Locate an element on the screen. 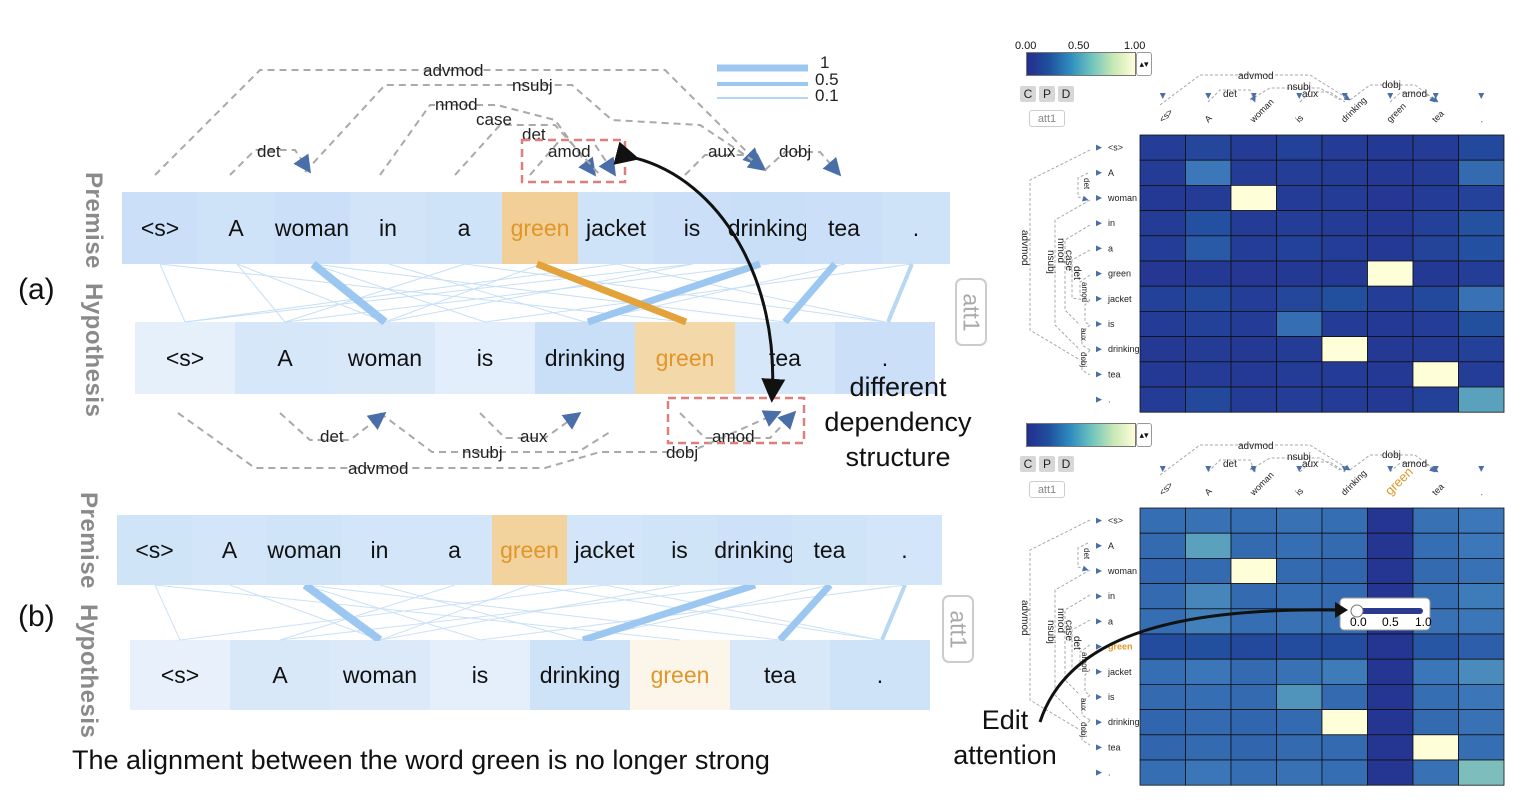 This screenshot has width=1521, height=800. token: in is located at coordinates (379, 550).